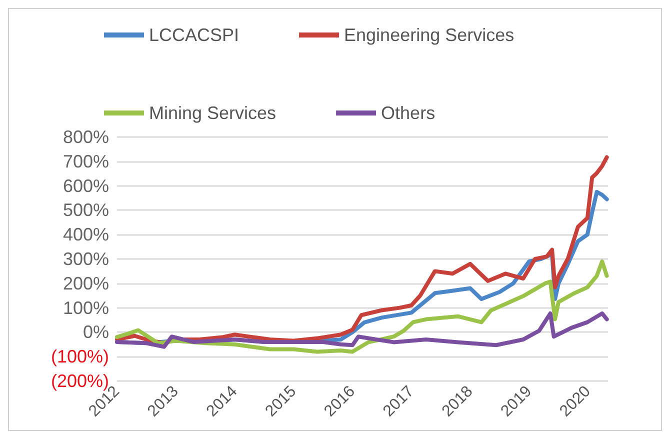  Describe the element at coordinates (85, 137) in the screenshot. I see `y-tick-label: 800%` at that location.